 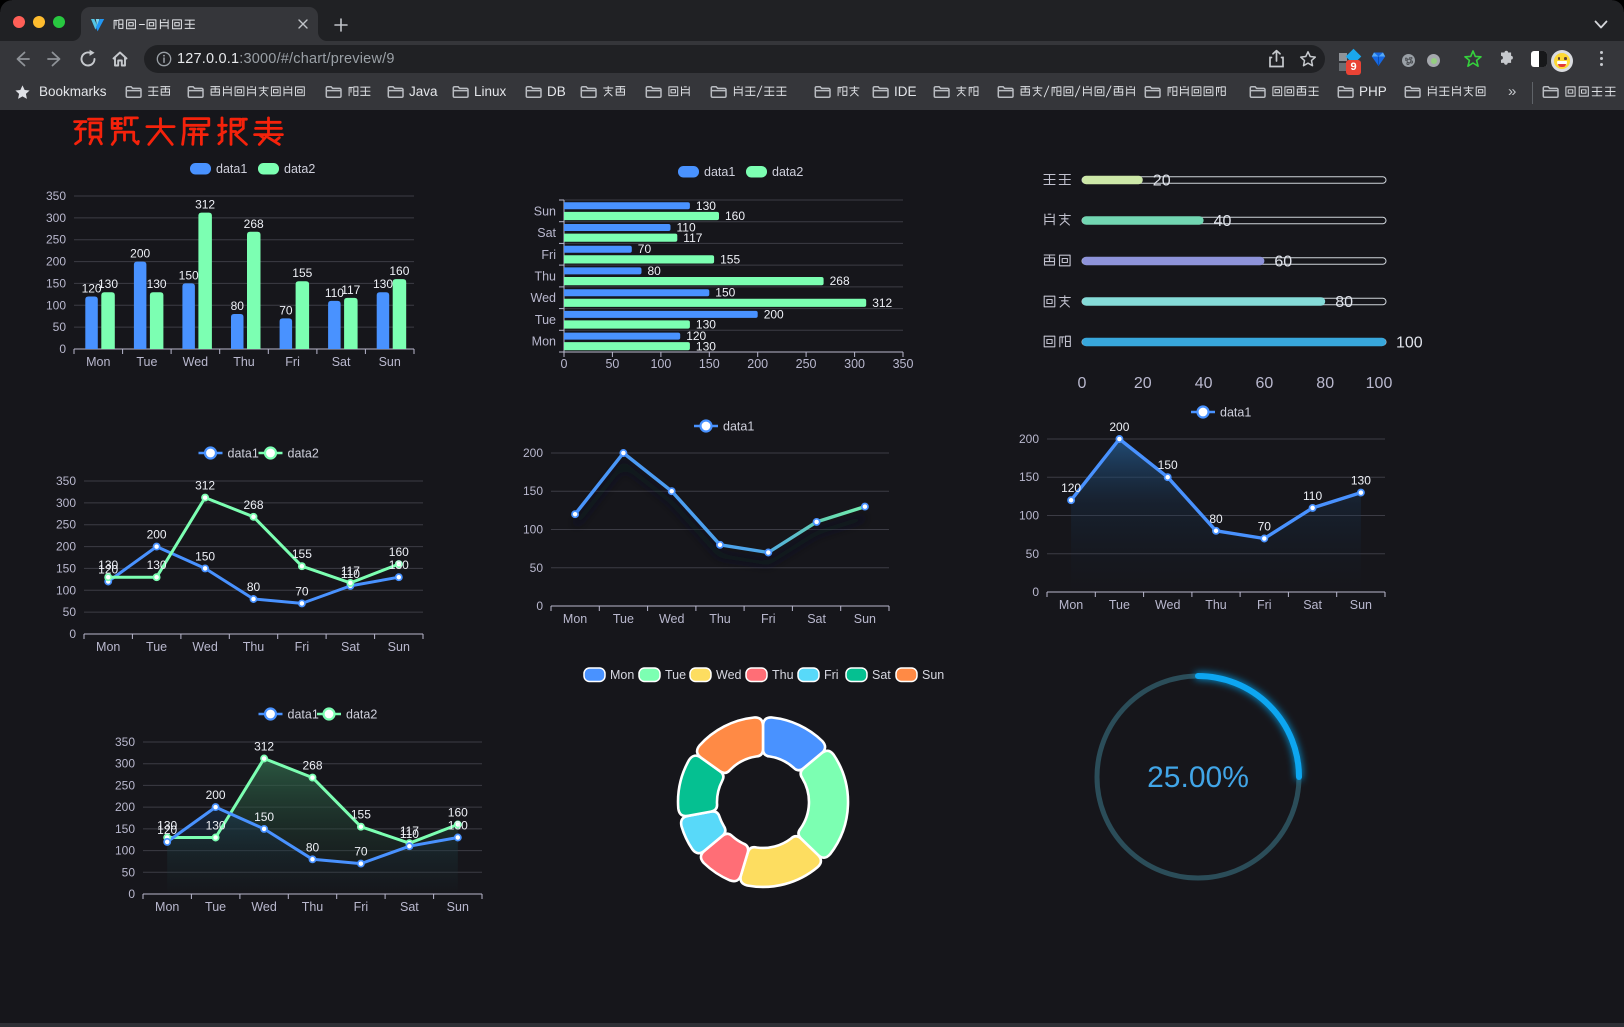 I want to click on svg-text: 110, so click(x=350, y=574).